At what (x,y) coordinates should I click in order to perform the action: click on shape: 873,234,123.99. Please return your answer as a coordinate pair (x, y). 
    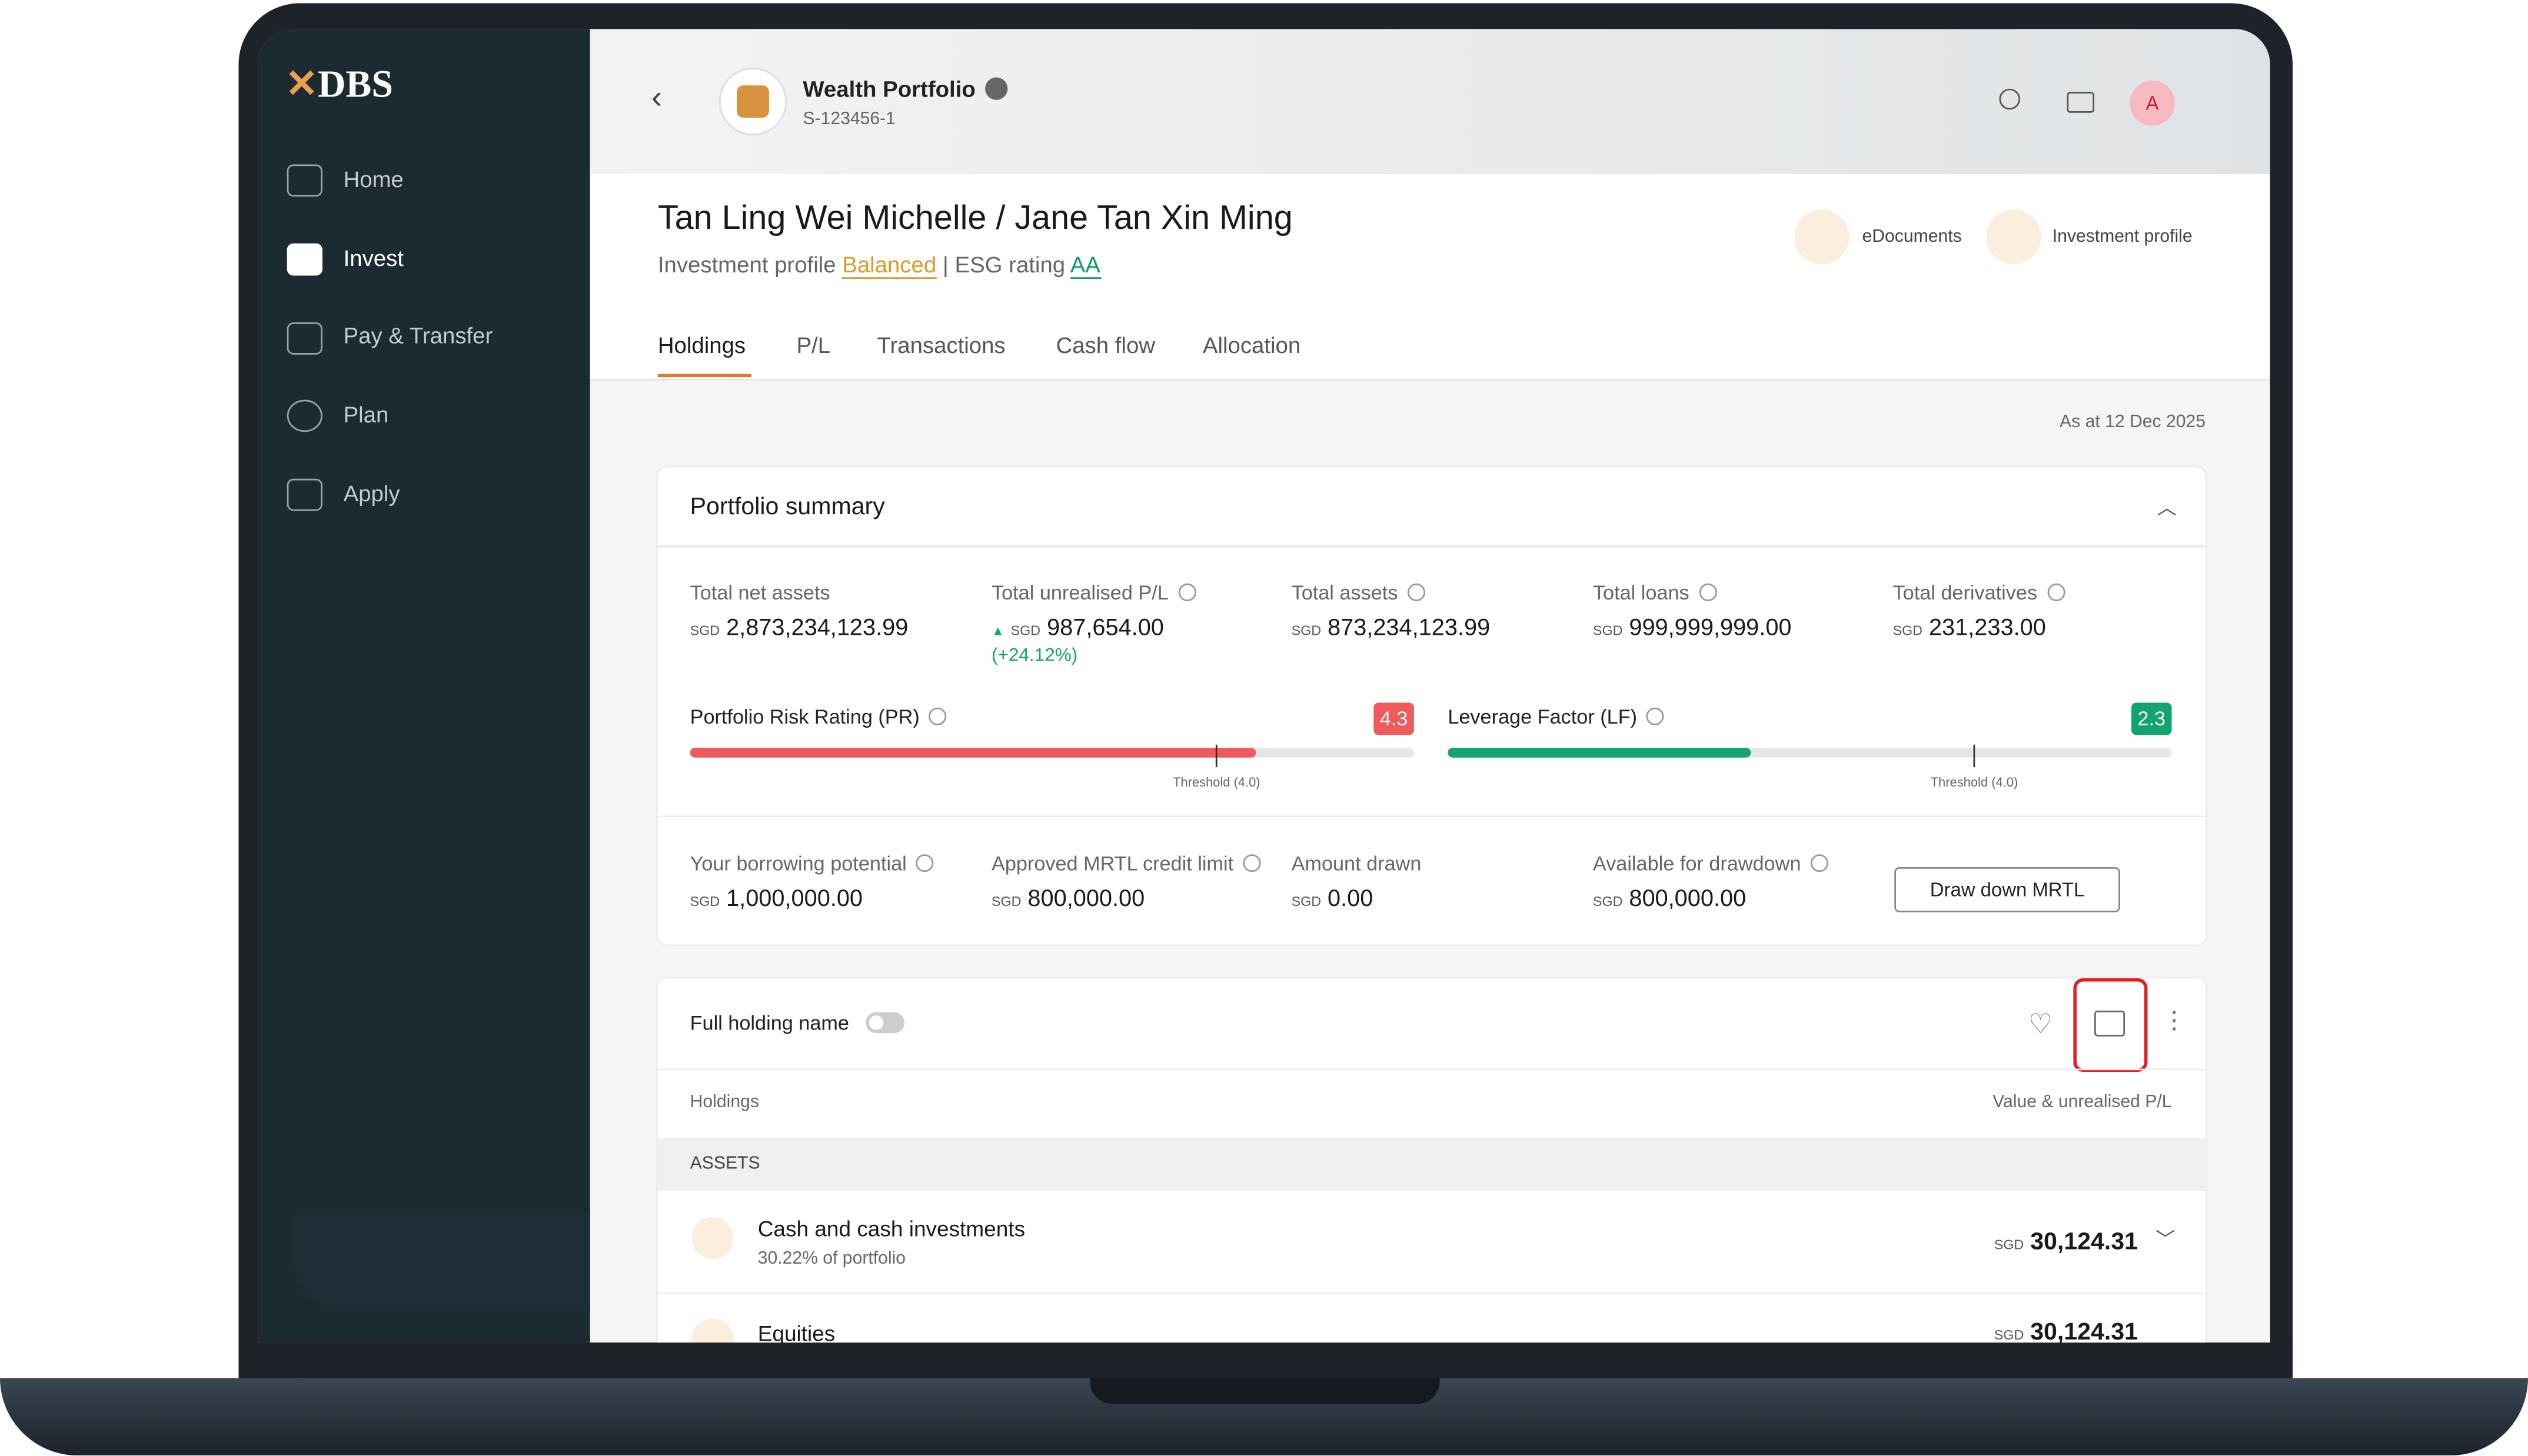
    Looking at the image, I should click on (1409, 628).